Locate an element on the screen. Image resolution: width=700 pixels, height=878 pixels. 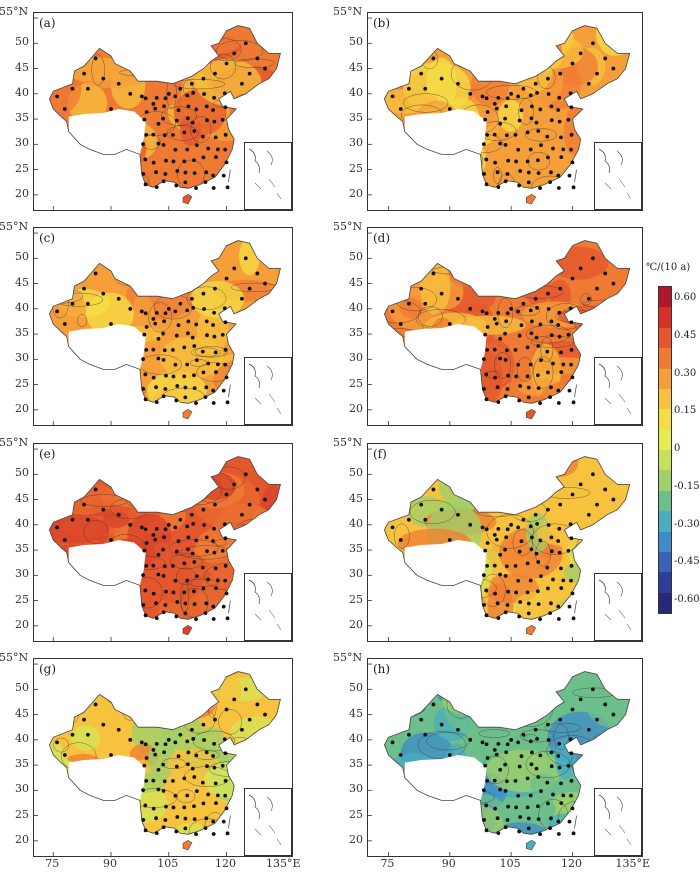
y-tick-label: 20 is located at coordinates (22, 193).